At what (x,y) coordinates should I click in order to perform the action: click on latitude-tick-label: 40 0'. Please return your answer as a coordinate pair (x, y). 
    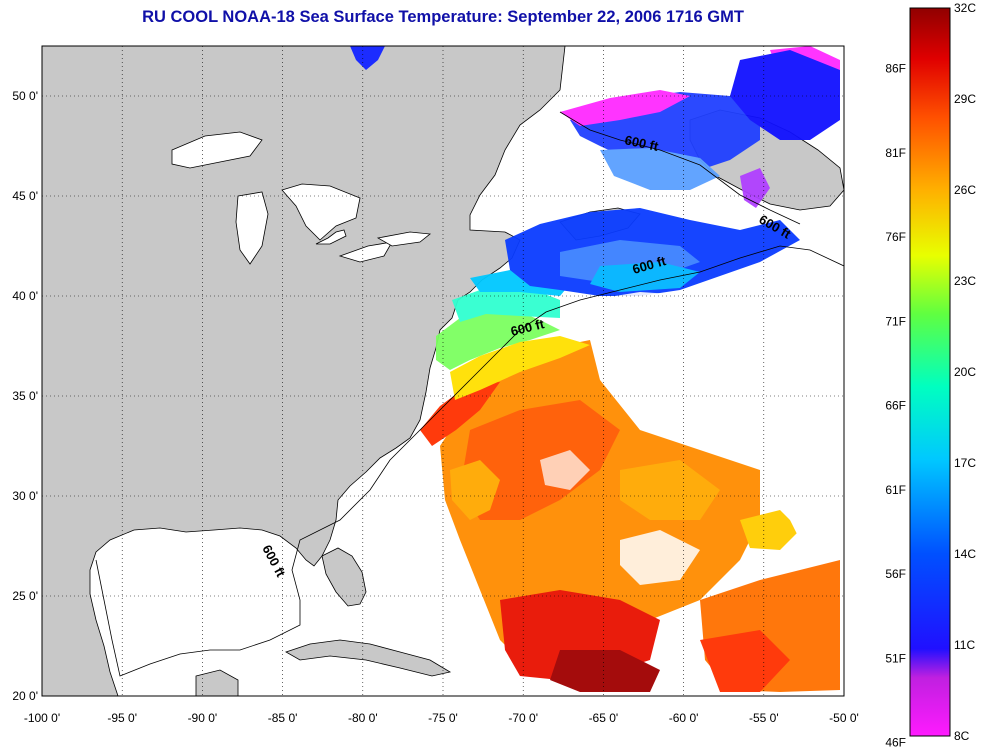
    Looking at the image, I should click on (25, 296).